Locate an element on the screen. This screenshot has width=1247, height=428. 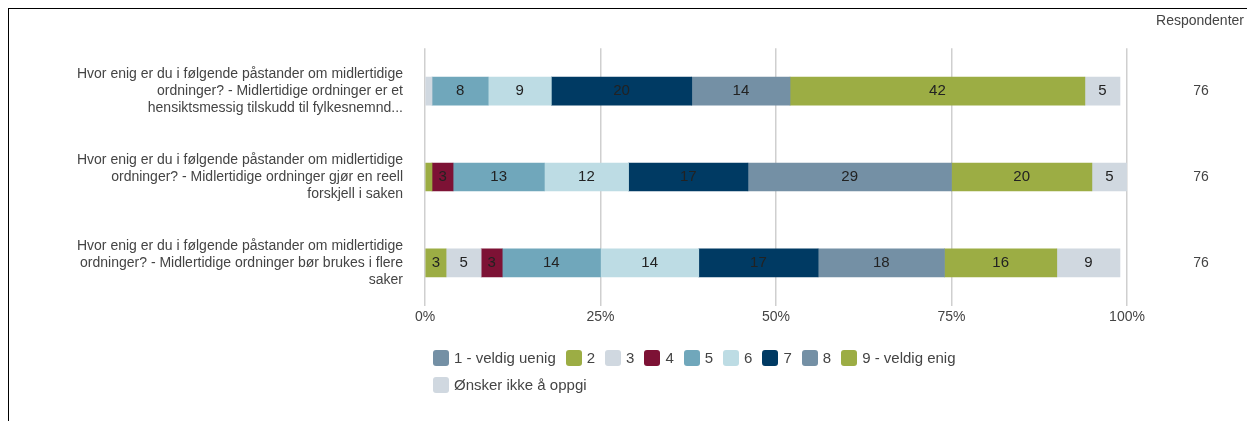
data-label: 13 is located at coordinates (499, 176).